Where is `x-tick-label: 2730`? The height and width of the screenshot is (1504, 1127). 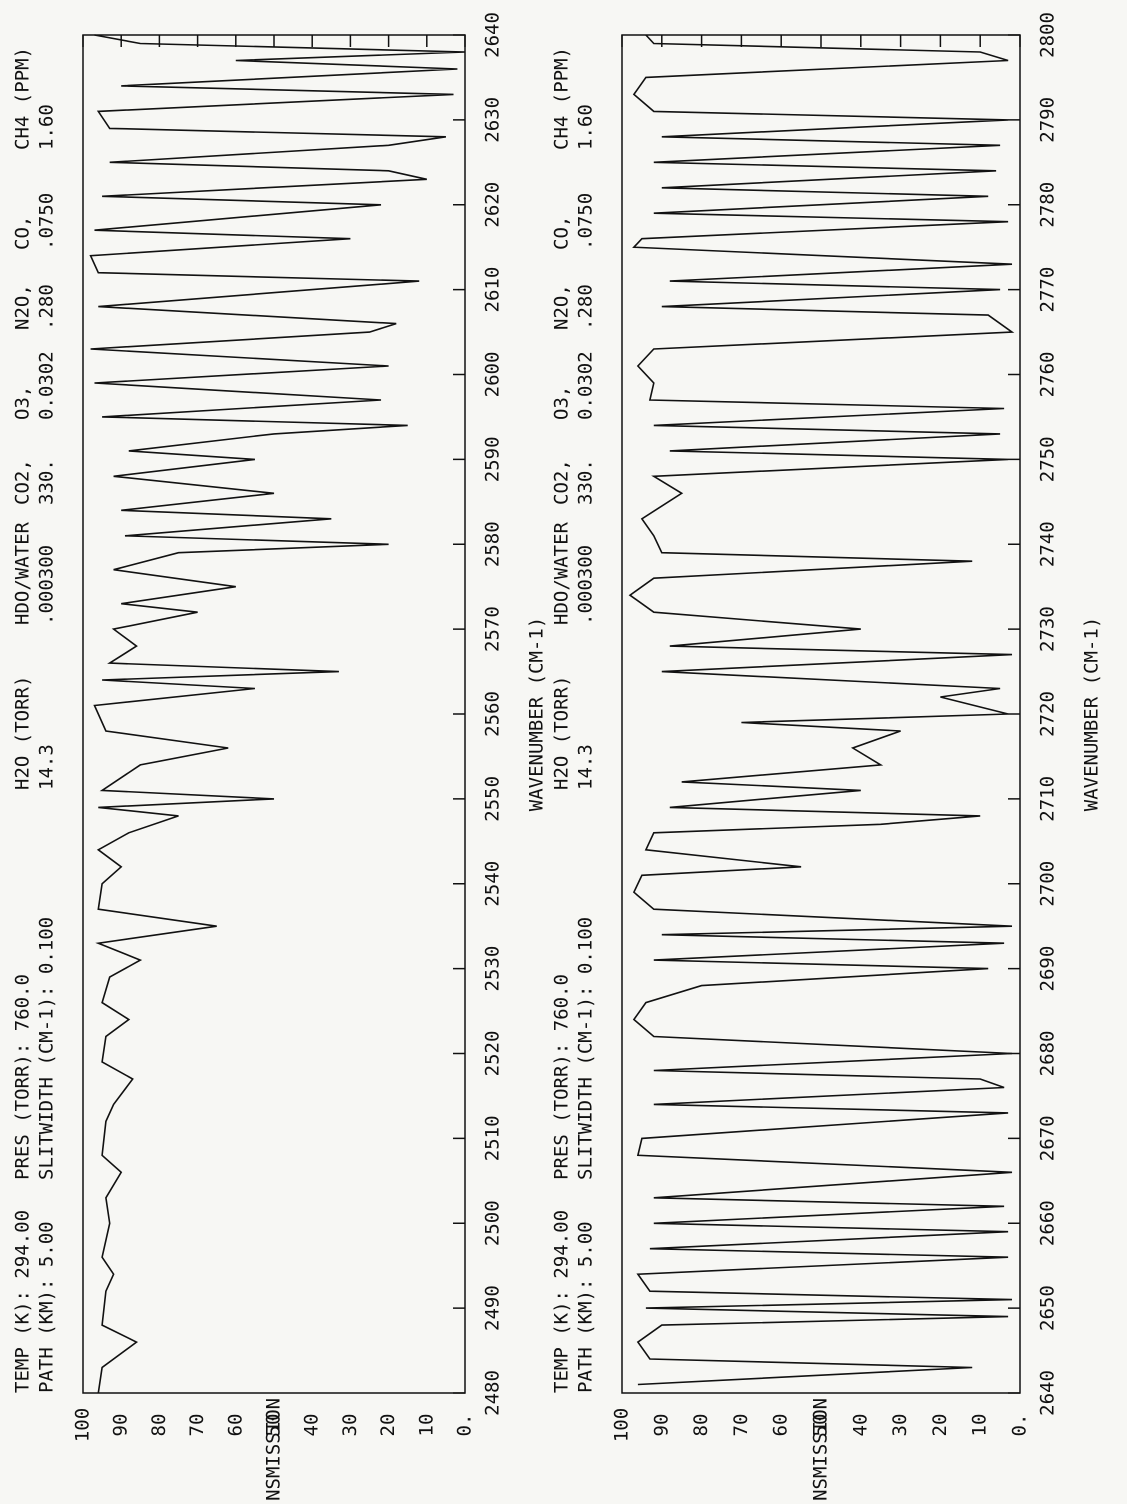
x-tick-label: 2730 is located at coordinates (1048, 629).